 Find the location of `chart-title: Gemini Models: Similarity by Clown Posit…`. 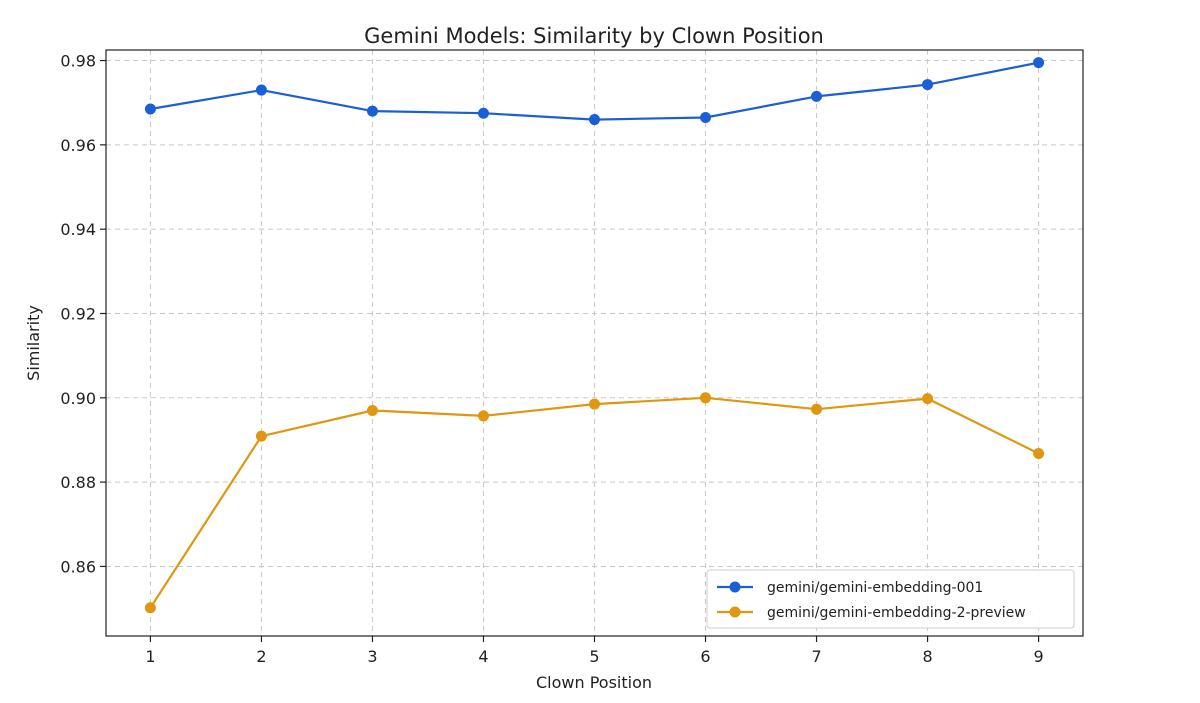

chart-title: Gemini Models: Similarity by Clown Posit… is located at coordinates (594, 36).